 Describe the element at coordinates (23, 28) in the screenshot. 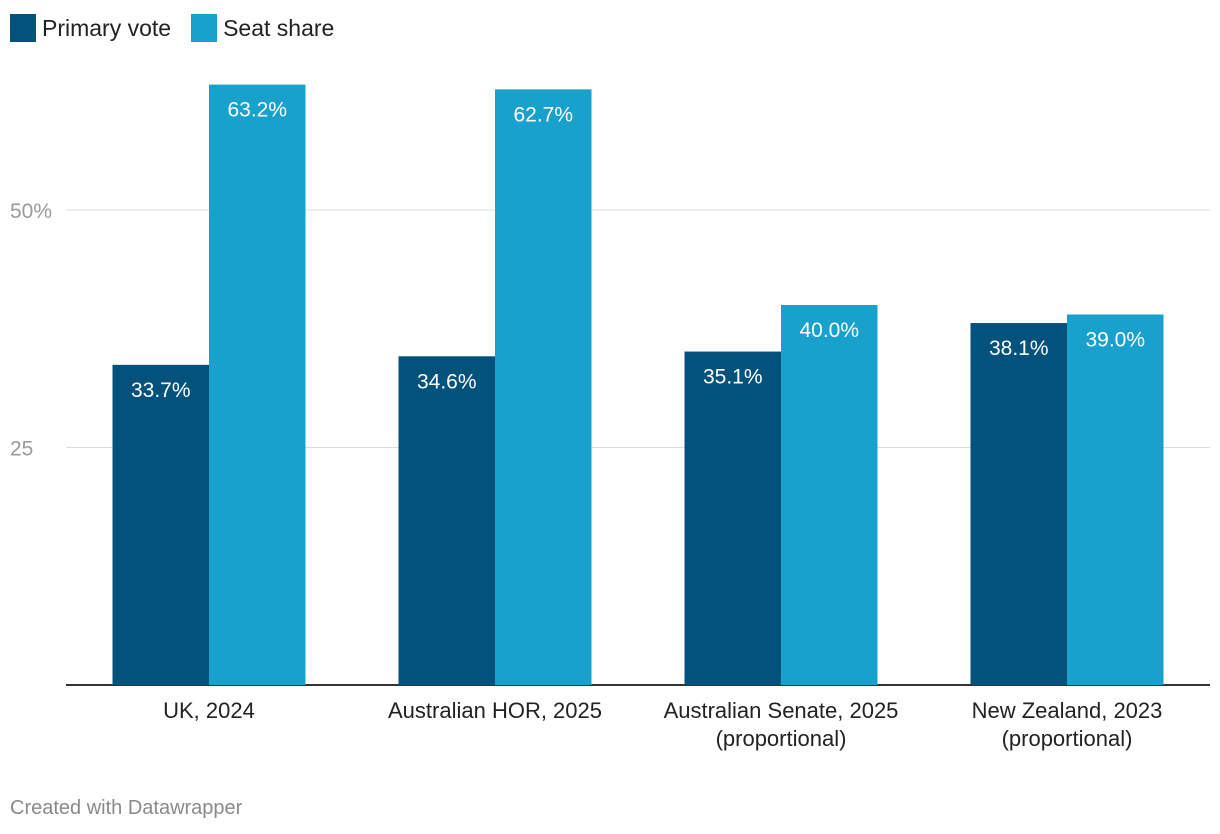

I see `legend-swatch-primary-vote` at that location.